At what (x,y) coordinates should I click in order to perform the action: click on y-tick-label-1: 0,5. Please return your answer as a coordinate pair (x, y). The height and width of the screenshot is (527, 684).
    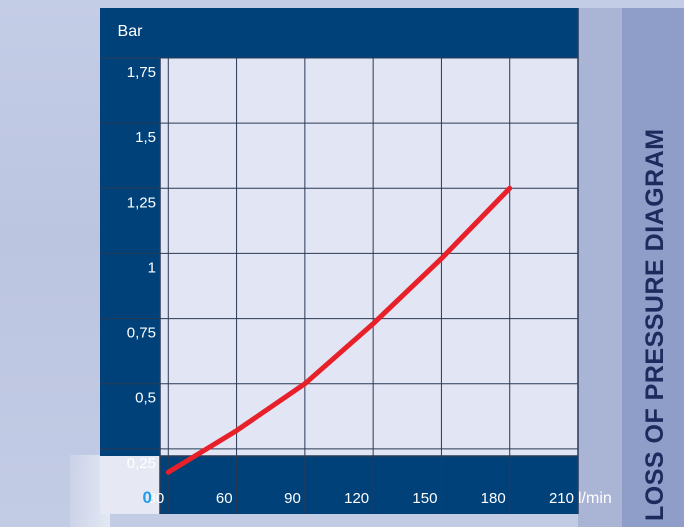
    Looking at the image, I should click on (145, 398).